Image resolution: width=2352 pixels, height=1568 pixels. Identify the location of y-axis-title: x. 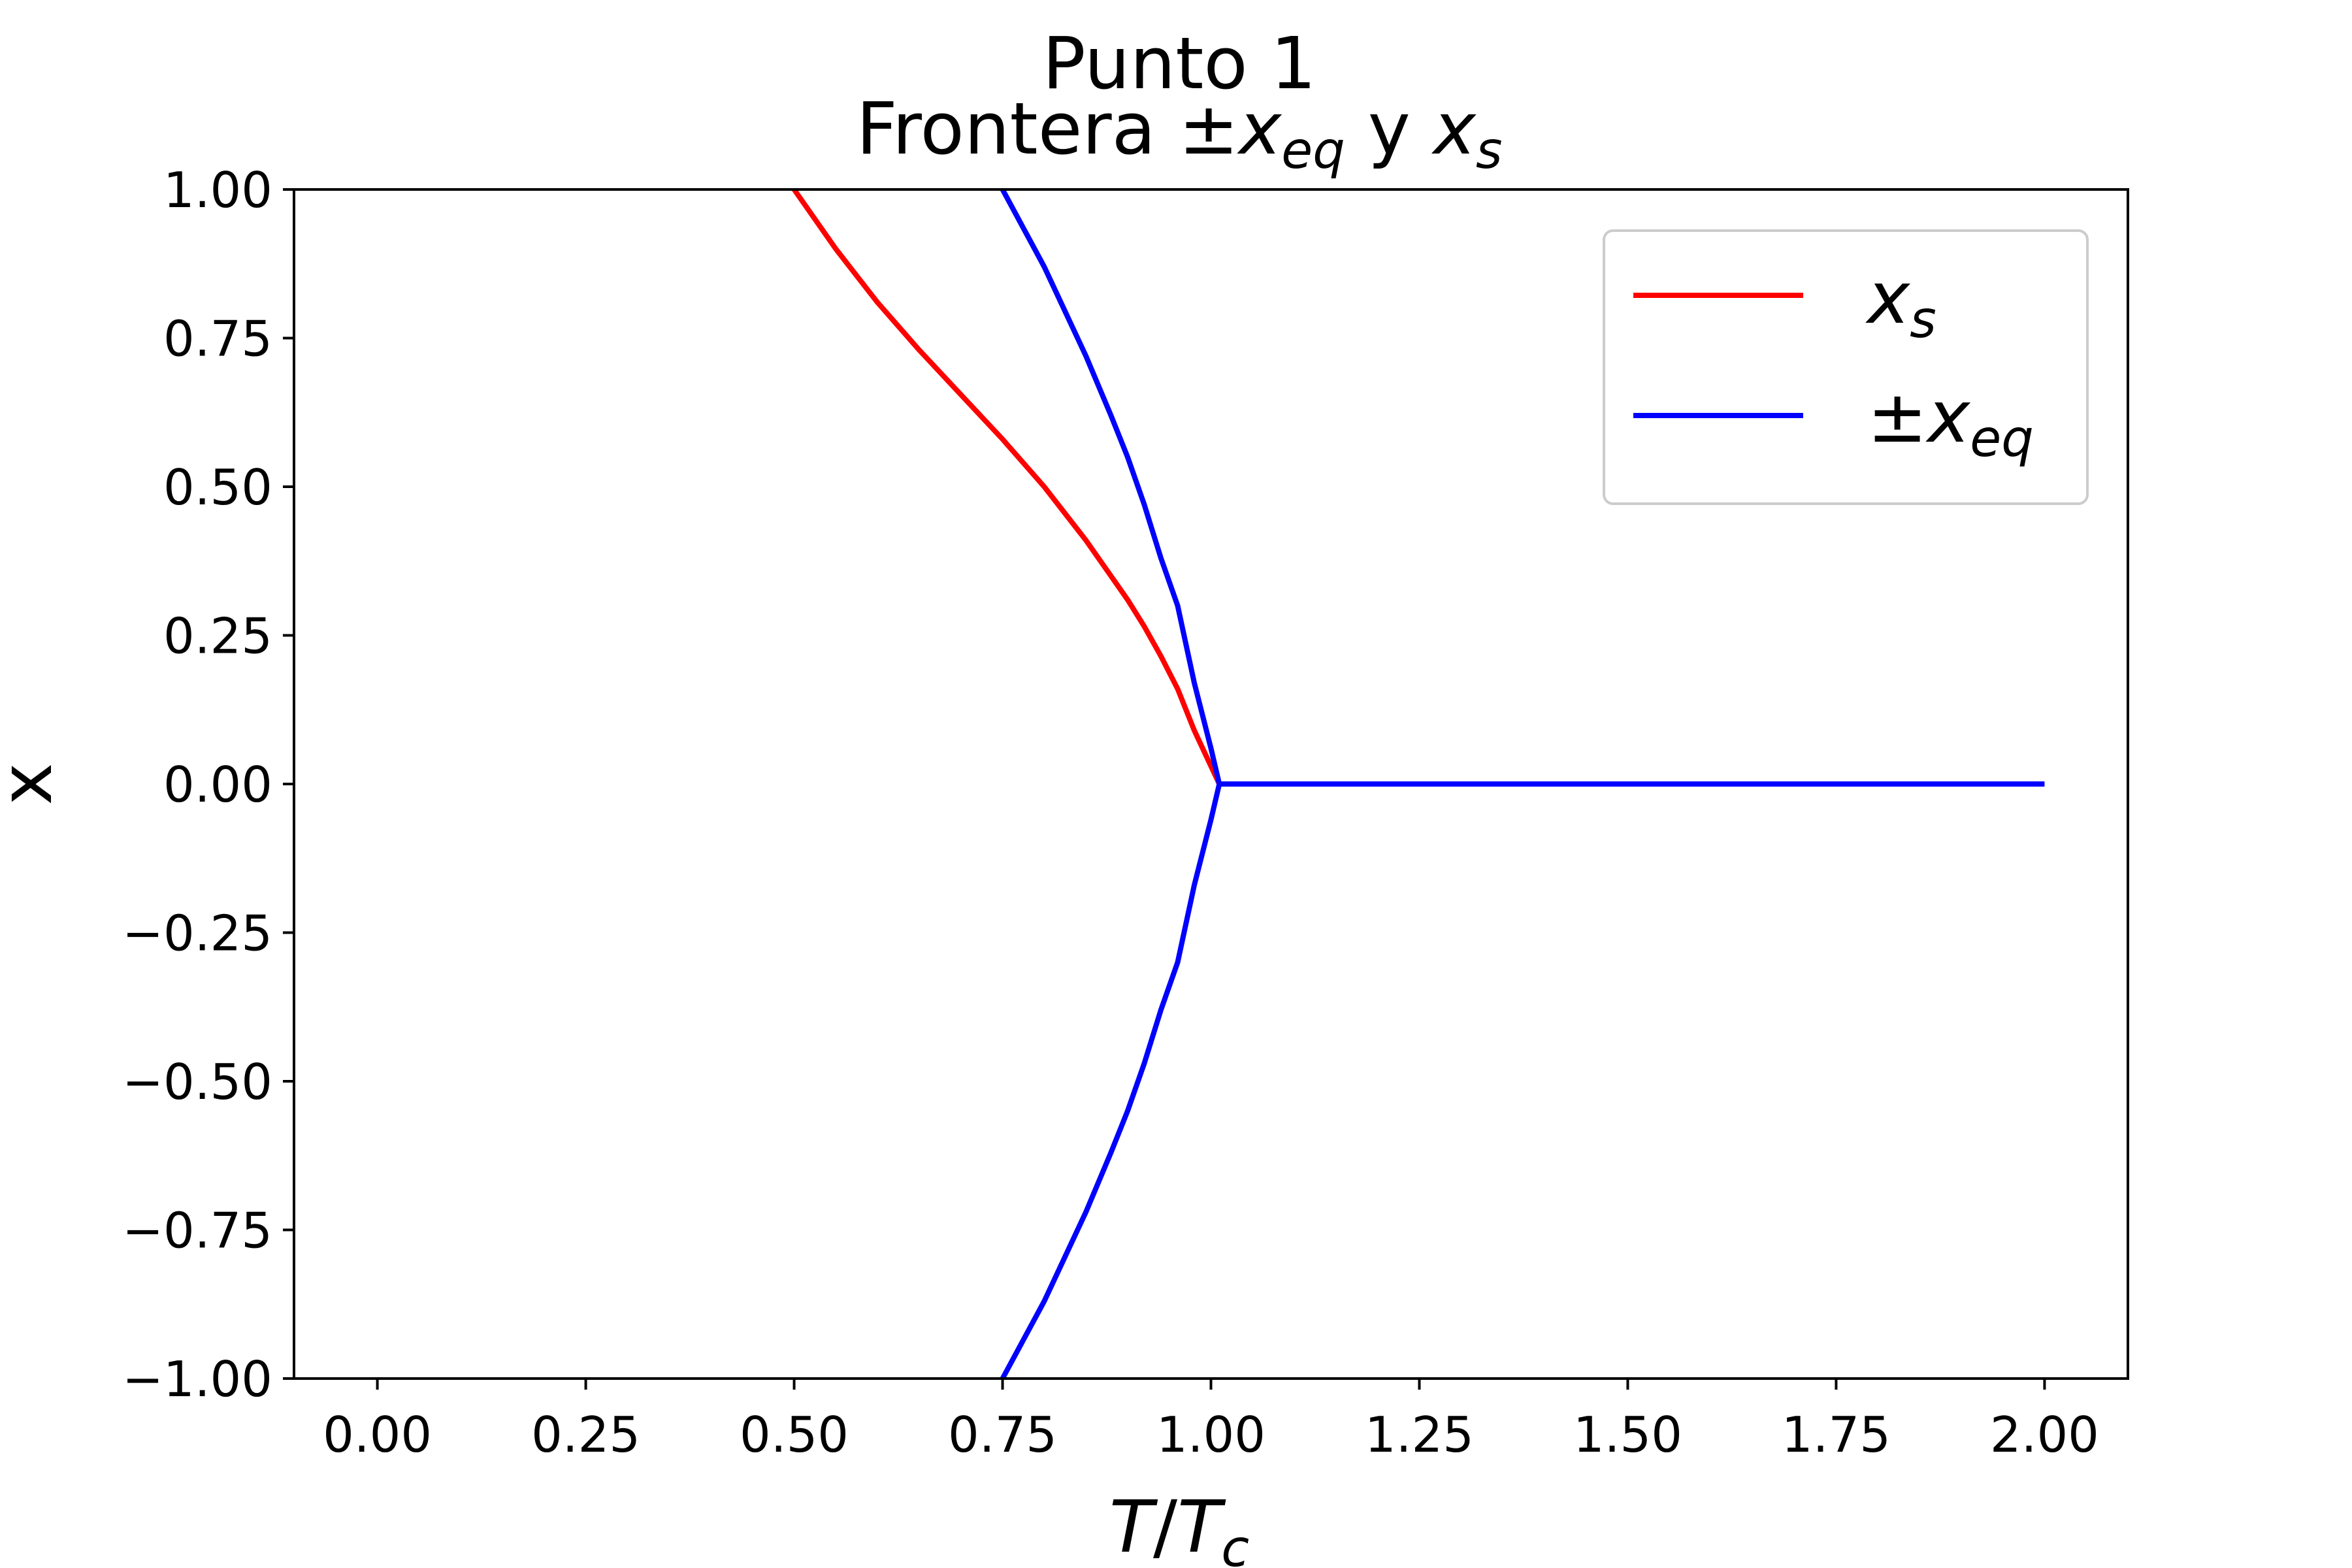
(34, 783).